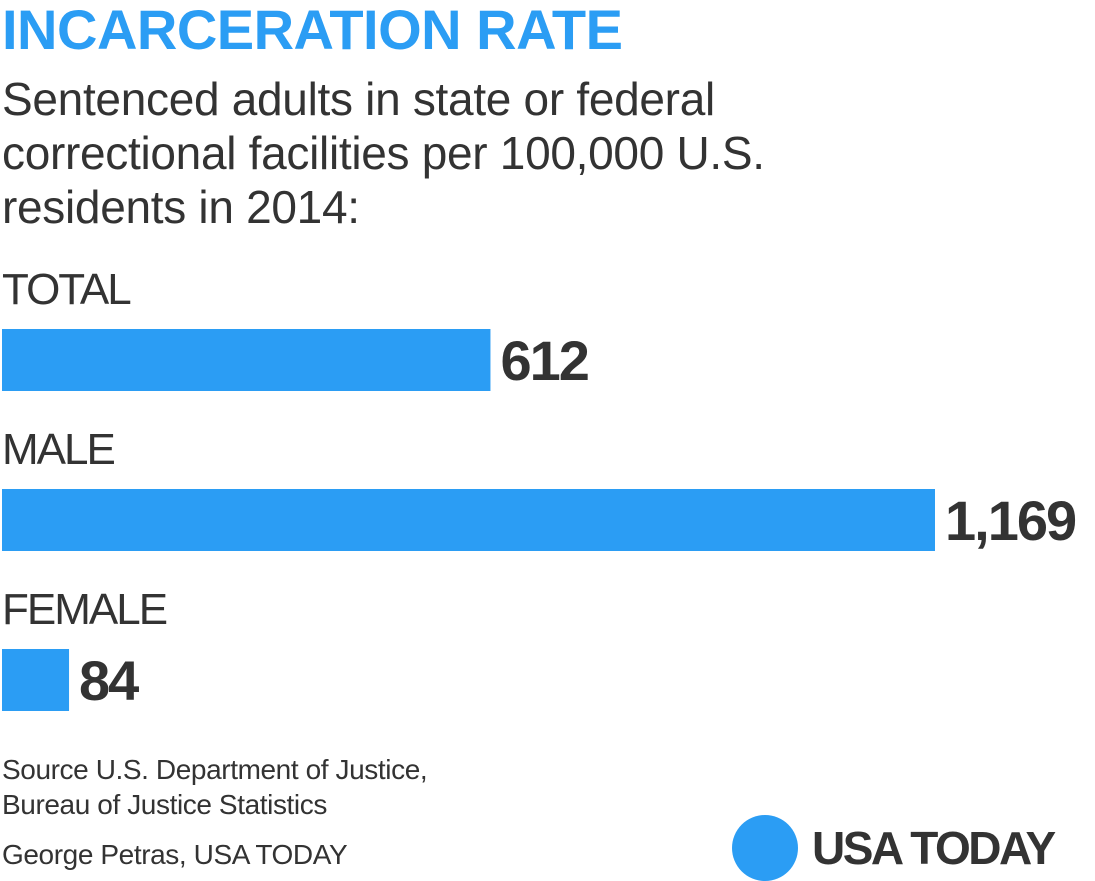 The image size is (1095, 881). Describe the element at coordinates (934, 848) in the screenshot. I see `logo-text: USA TODAY` at that location.